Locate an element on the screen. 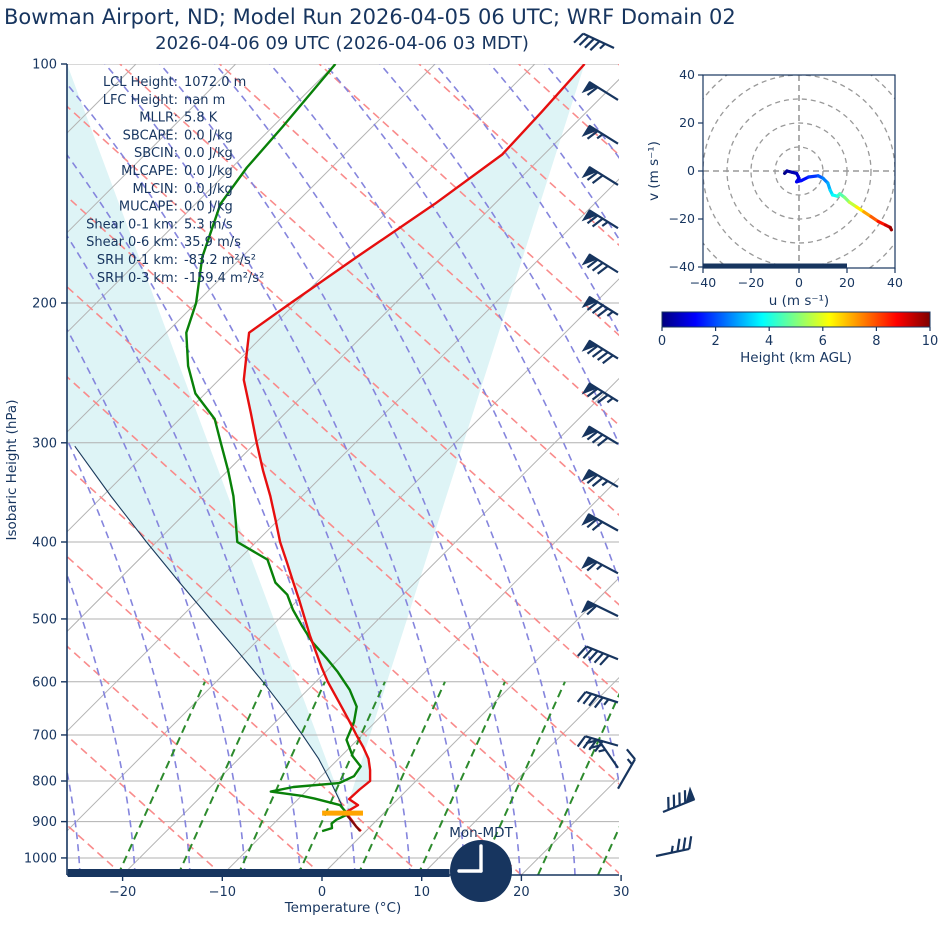  stat-label: MLLR: is located at coordinates (158, 118).